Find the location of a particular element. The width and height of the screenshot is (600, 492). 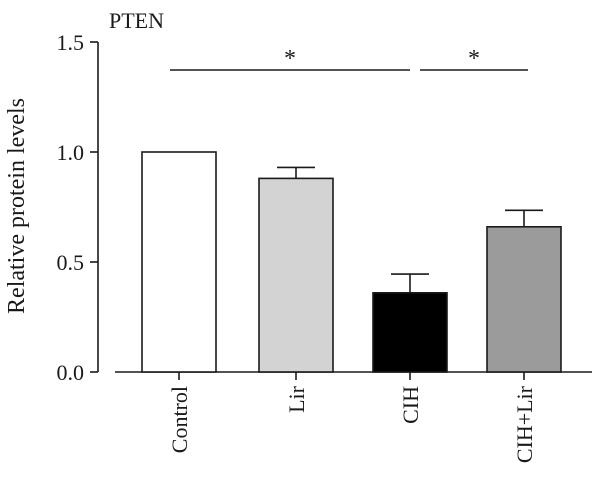

bar-cih-lir is located at coordinates (524, 299).